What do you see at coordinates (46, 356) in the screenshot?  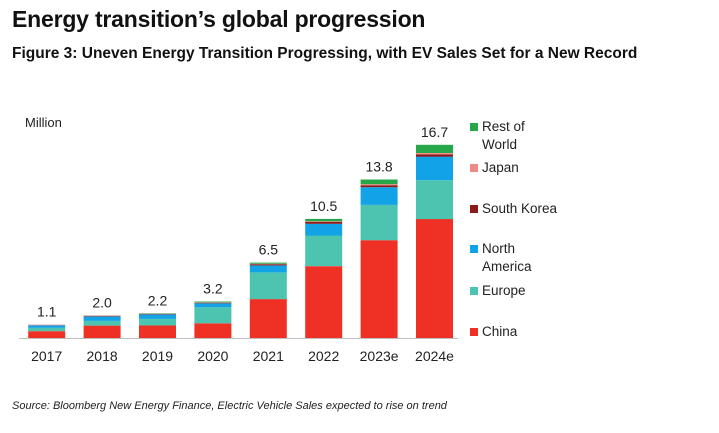 I see `x-tick-label-2017: 2017` at bounding box center [46, 356].